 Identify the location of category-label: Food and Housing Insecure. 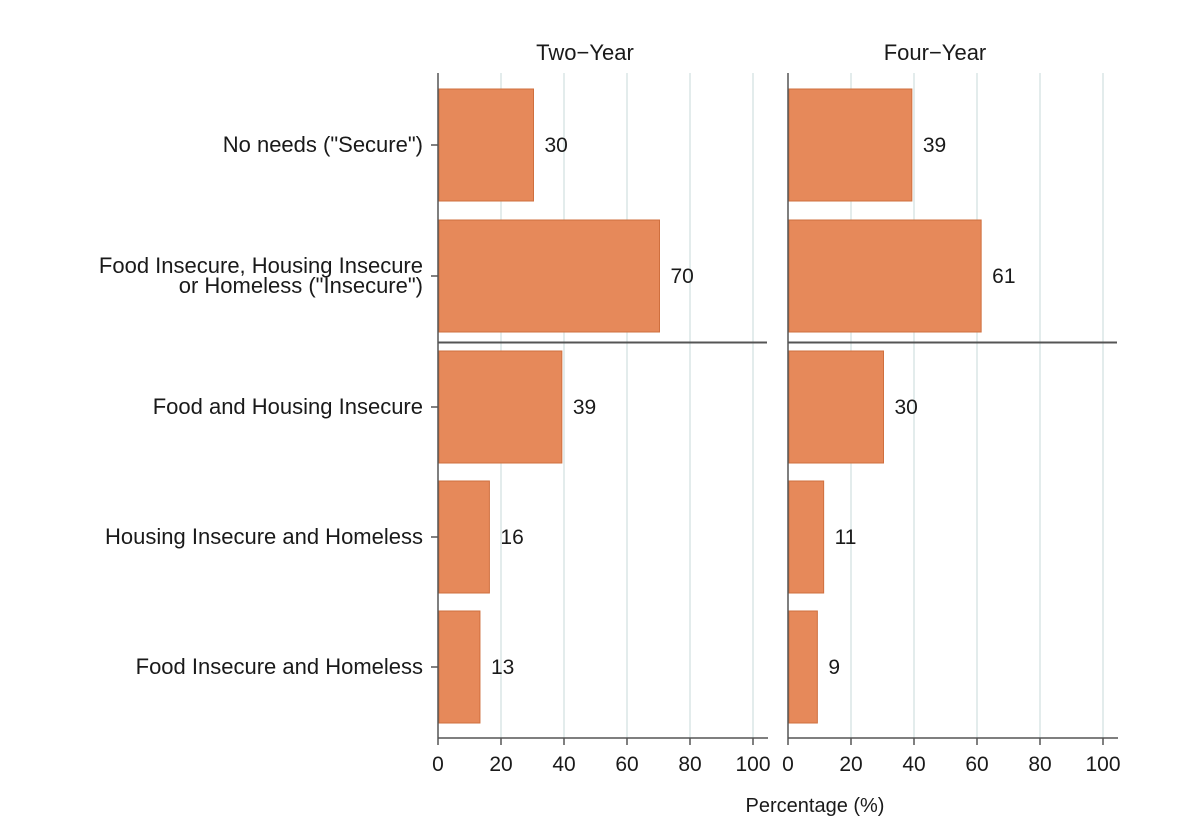
(288, 406).